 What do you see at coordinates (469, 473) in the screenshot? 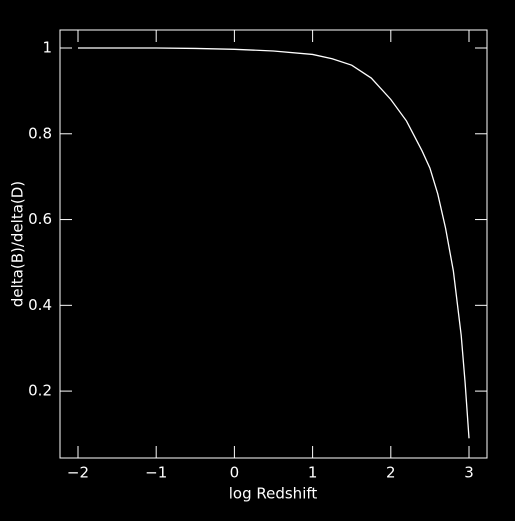
I see `x-tick-label: 3` at bounding box center [469, 473].